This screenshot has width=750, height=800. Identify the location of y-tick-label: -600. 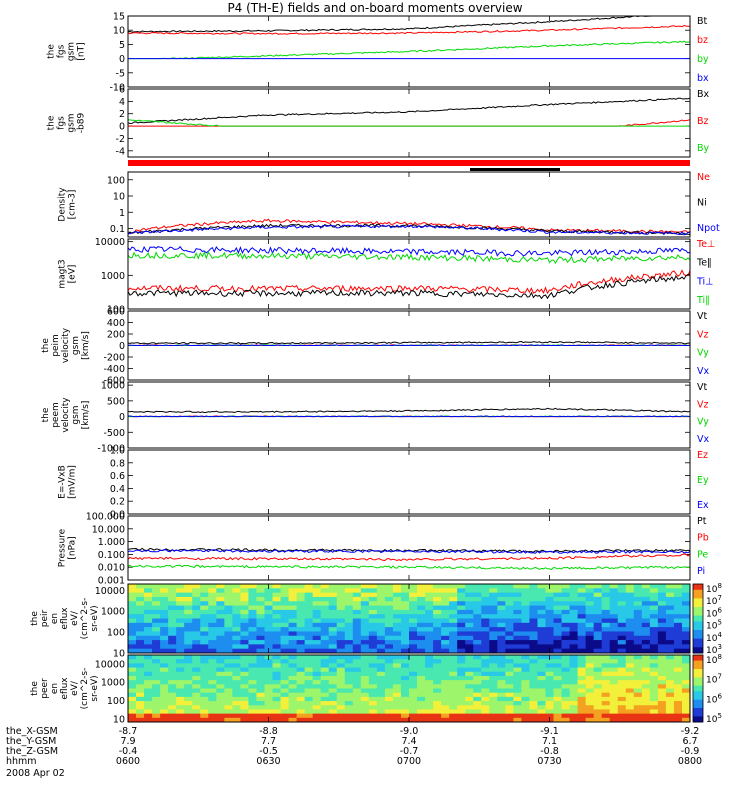
(114, 381).